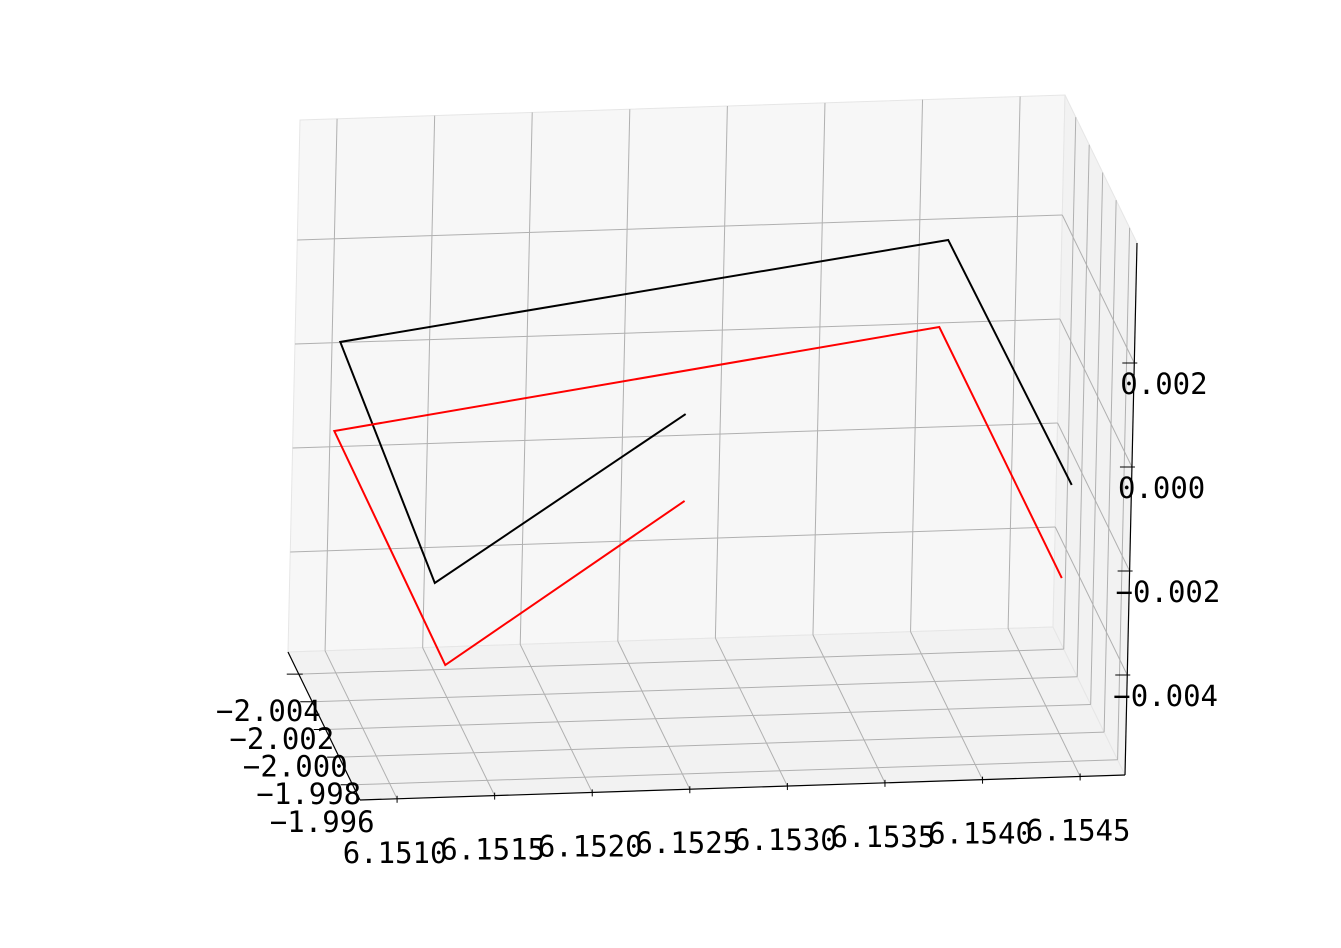 This screenshot has height=948, width=1341. What do you see at coordinates (395, 853) in the screenshot?
I see `x-tick-label: 6.1510` at bounding box center [395, 853].